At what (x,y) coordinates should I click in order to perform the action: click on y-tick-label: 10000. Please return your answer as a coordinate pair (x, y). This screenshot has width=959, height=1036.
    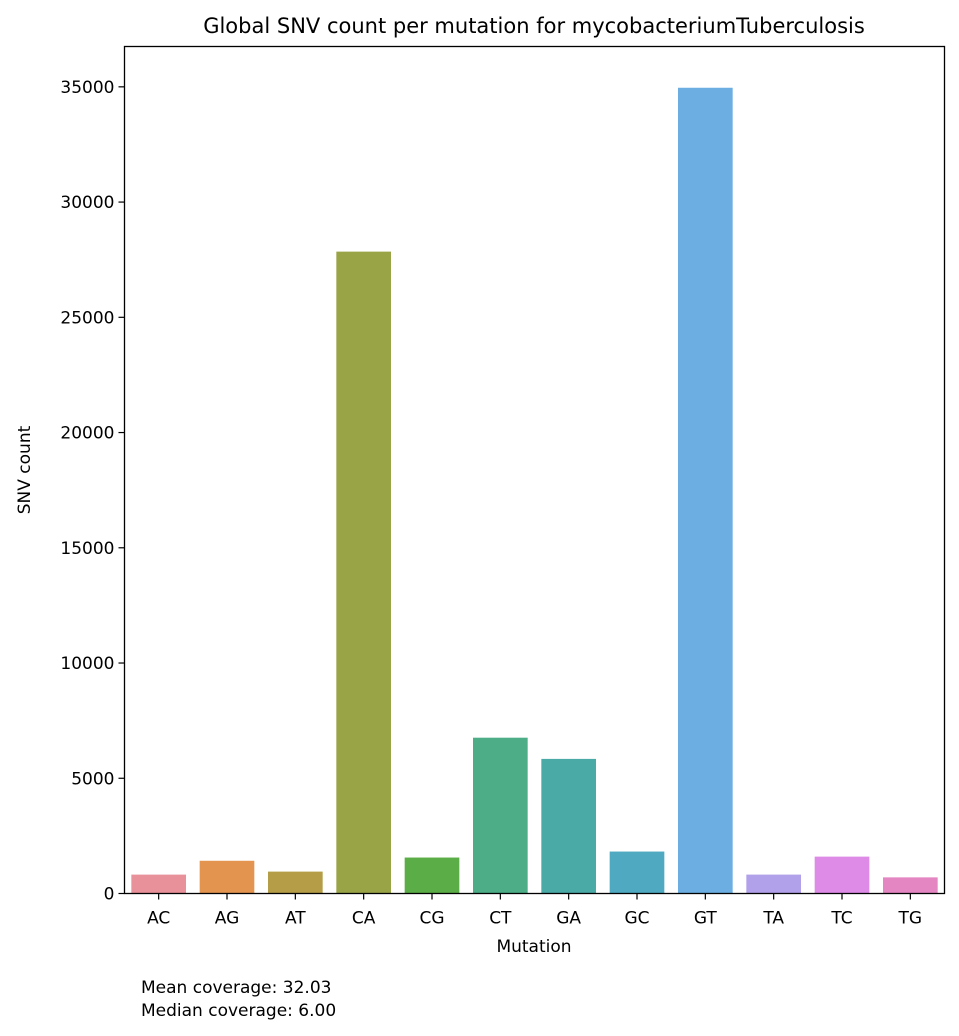
    Looking at the image, I should click on (87, 664).